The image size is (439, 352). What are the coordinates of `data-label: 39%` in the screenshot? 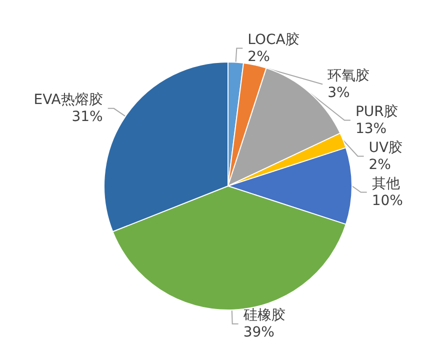 It's located at (258, 332).